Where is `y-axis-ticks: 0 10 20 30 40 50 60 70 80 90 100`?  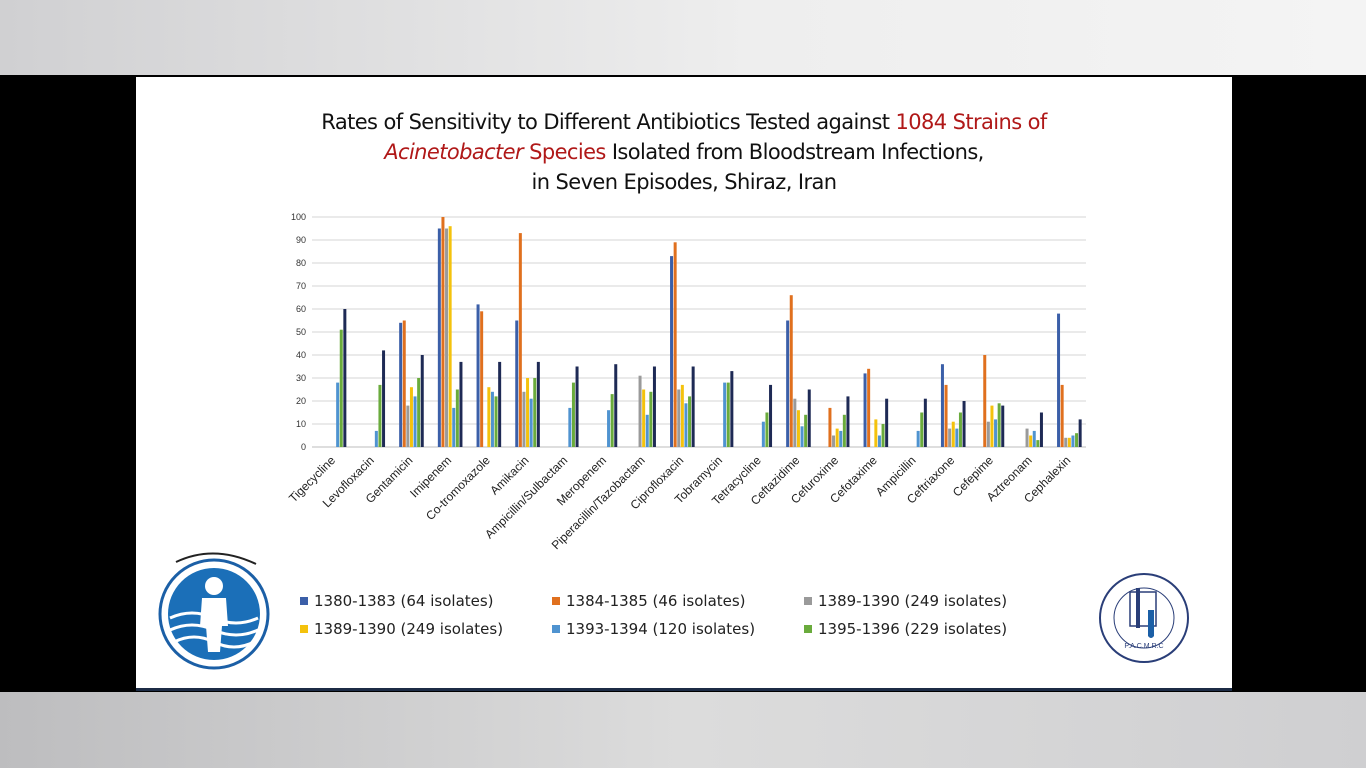
y-axis-ticks: 0 10 20 30 40 50 60 70 80 90 100 is located at coordinates (298, 332).